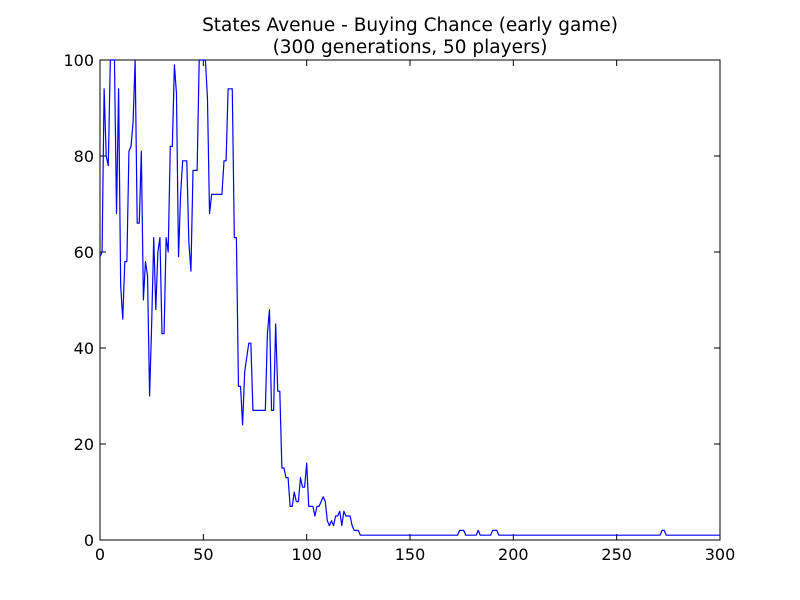  Describe the element at coordinates (616, 554) in the screenshot. I see `x-tick-label: 250` at that location.